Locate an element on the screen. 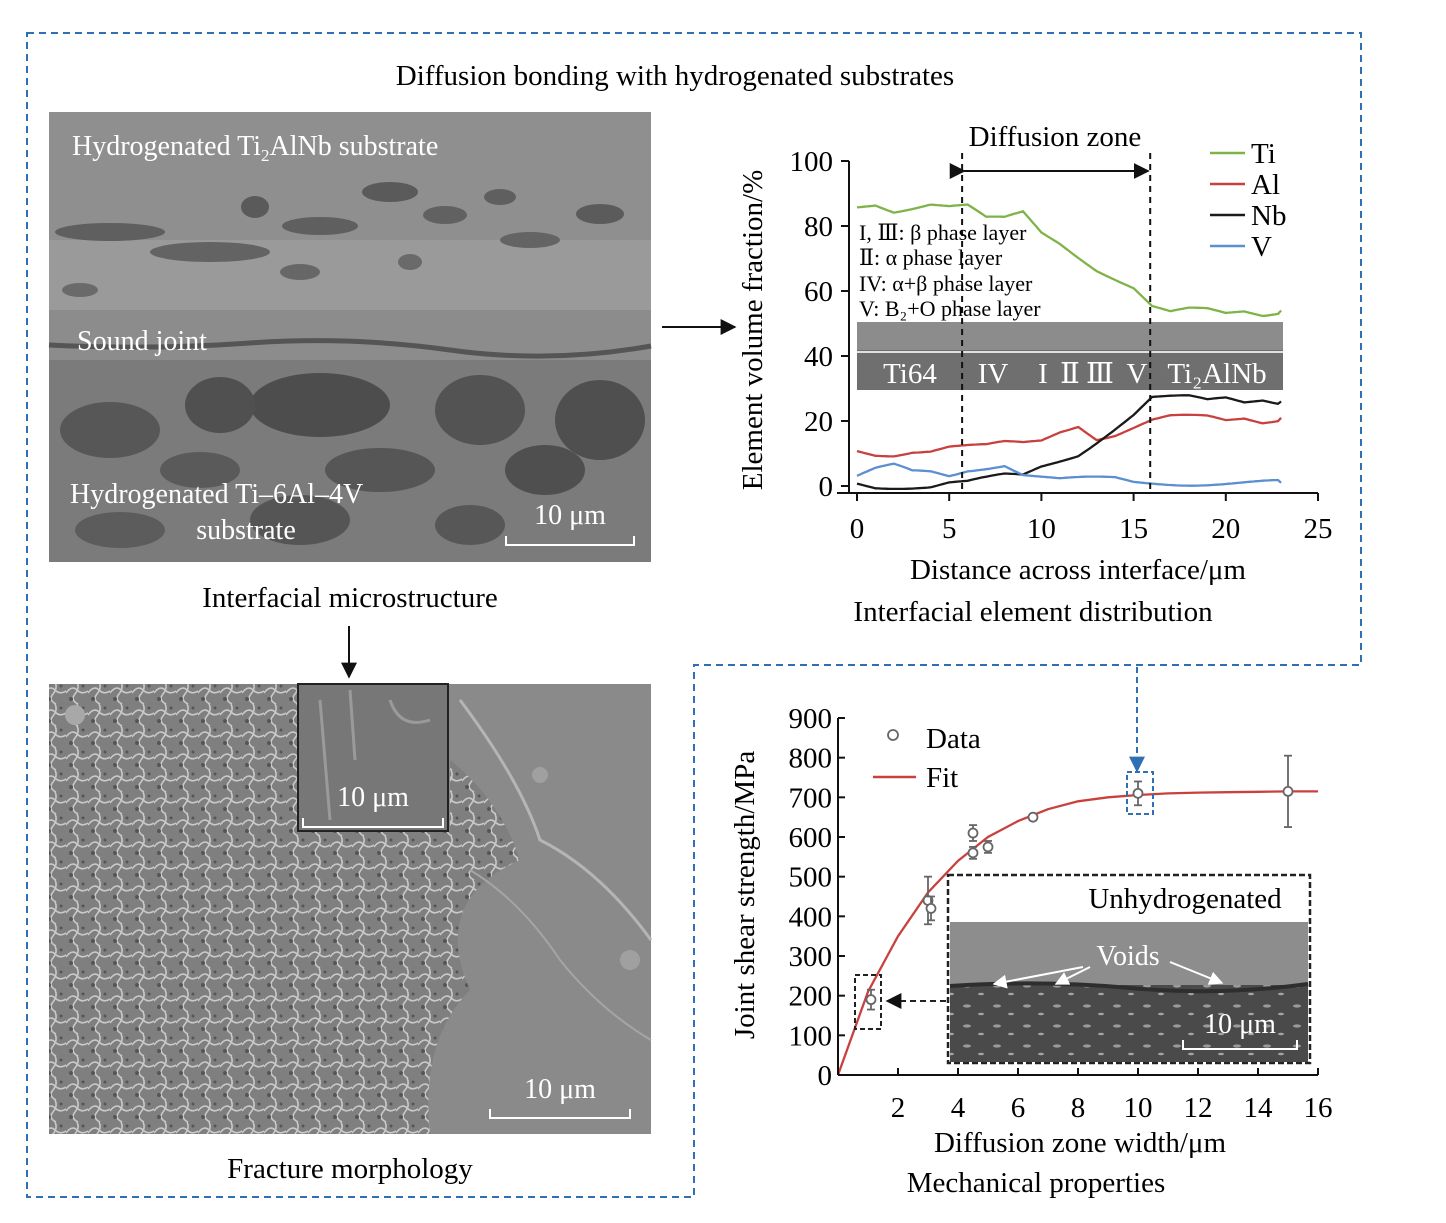 This screenshot has height=1223, width=1446. inset-scale-label: 10 μm is located at coordinates (1240, 1024).